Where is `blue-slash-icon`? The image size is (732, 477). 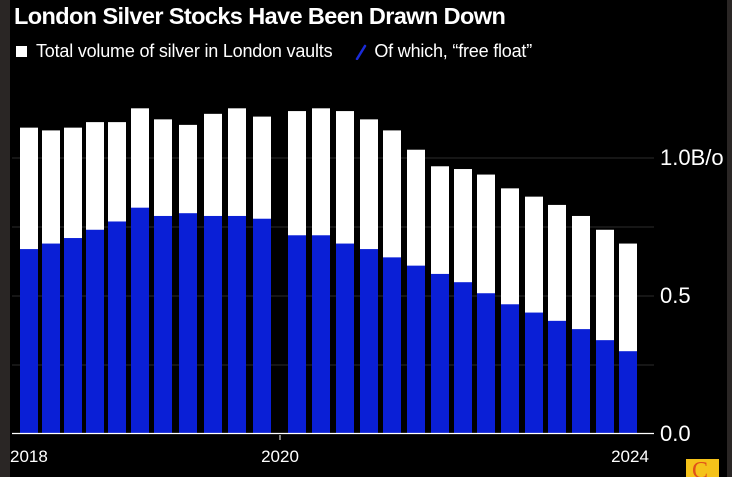
blue-slash-icon is located at coordinates (361, 52).